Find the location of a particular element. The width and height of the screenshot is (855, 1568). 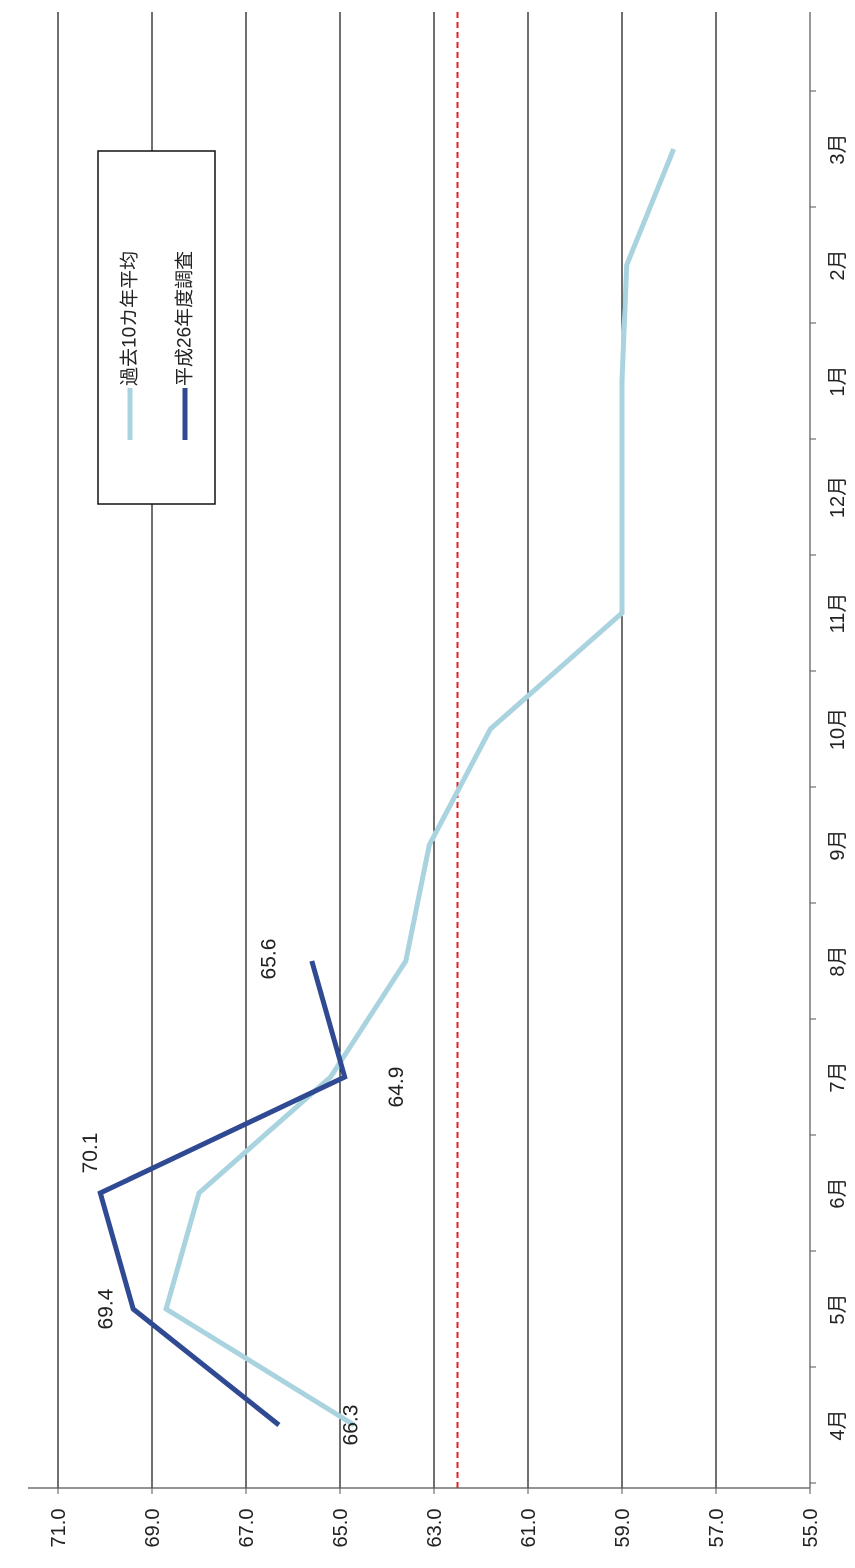

category-tick-label: 7月 is located at coordinates (838, 1076).